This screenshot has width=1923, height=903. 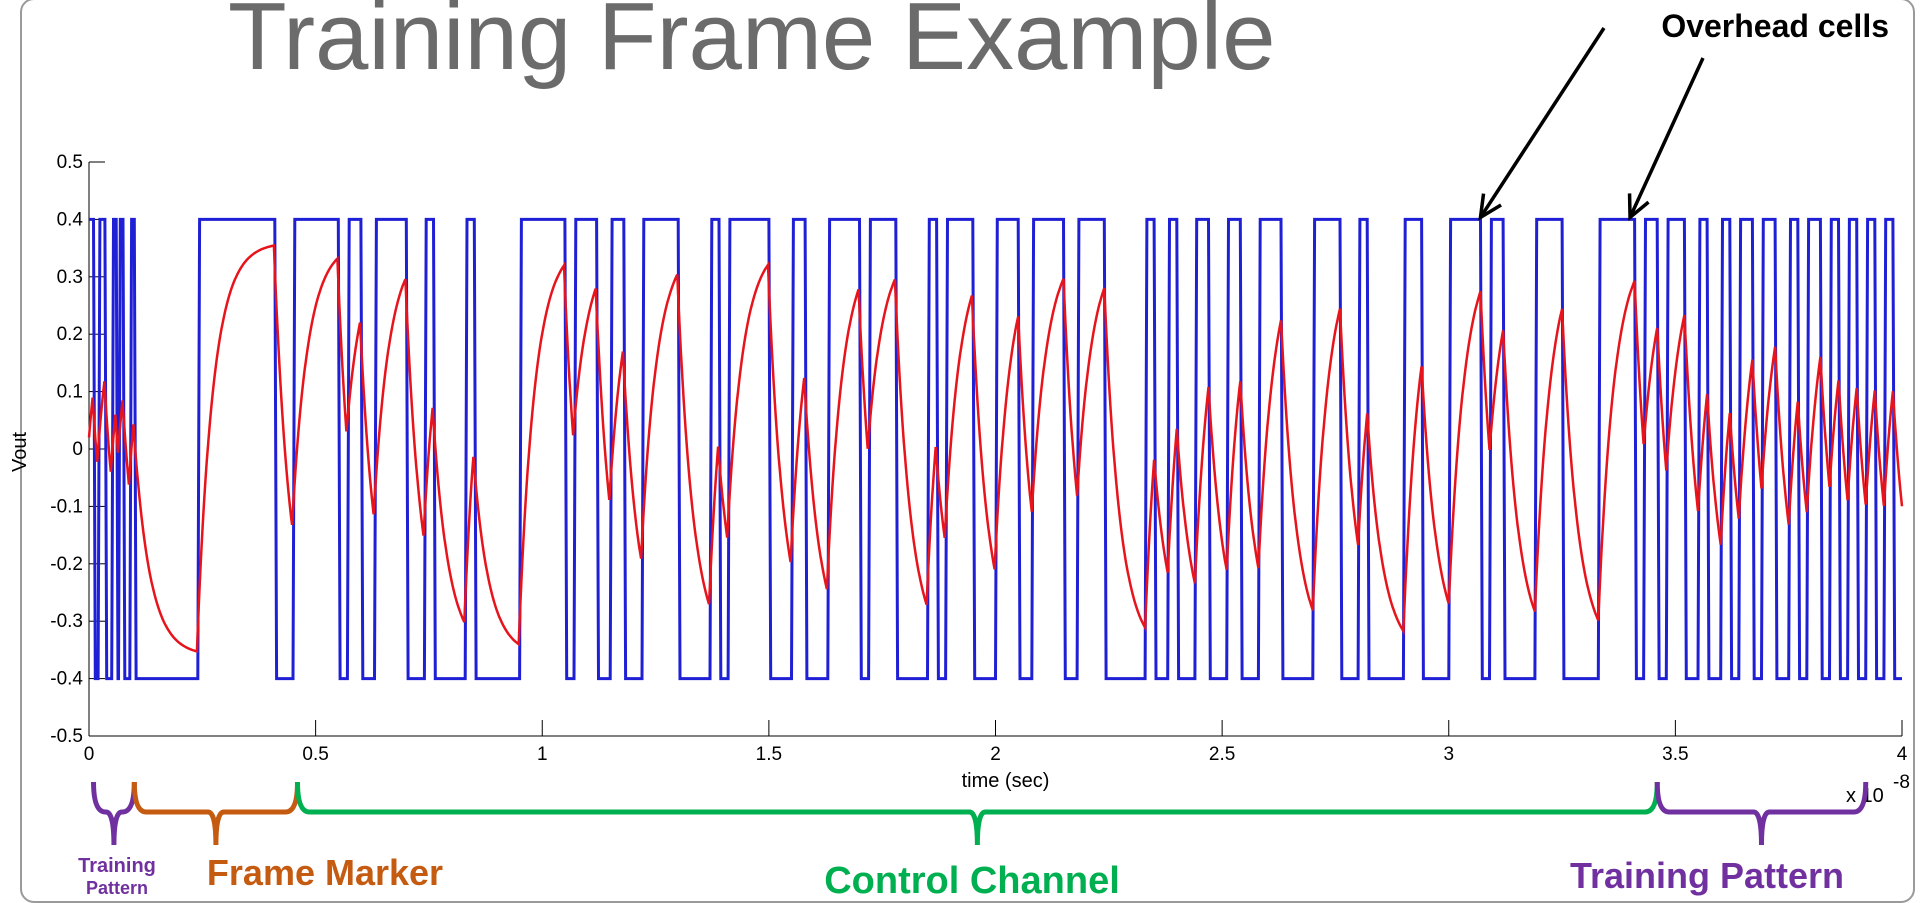 What do you see at coordinates (66, 506) in the screenshot?
I see `y-tick-label: -0.1` at bounding box center [66, 506].